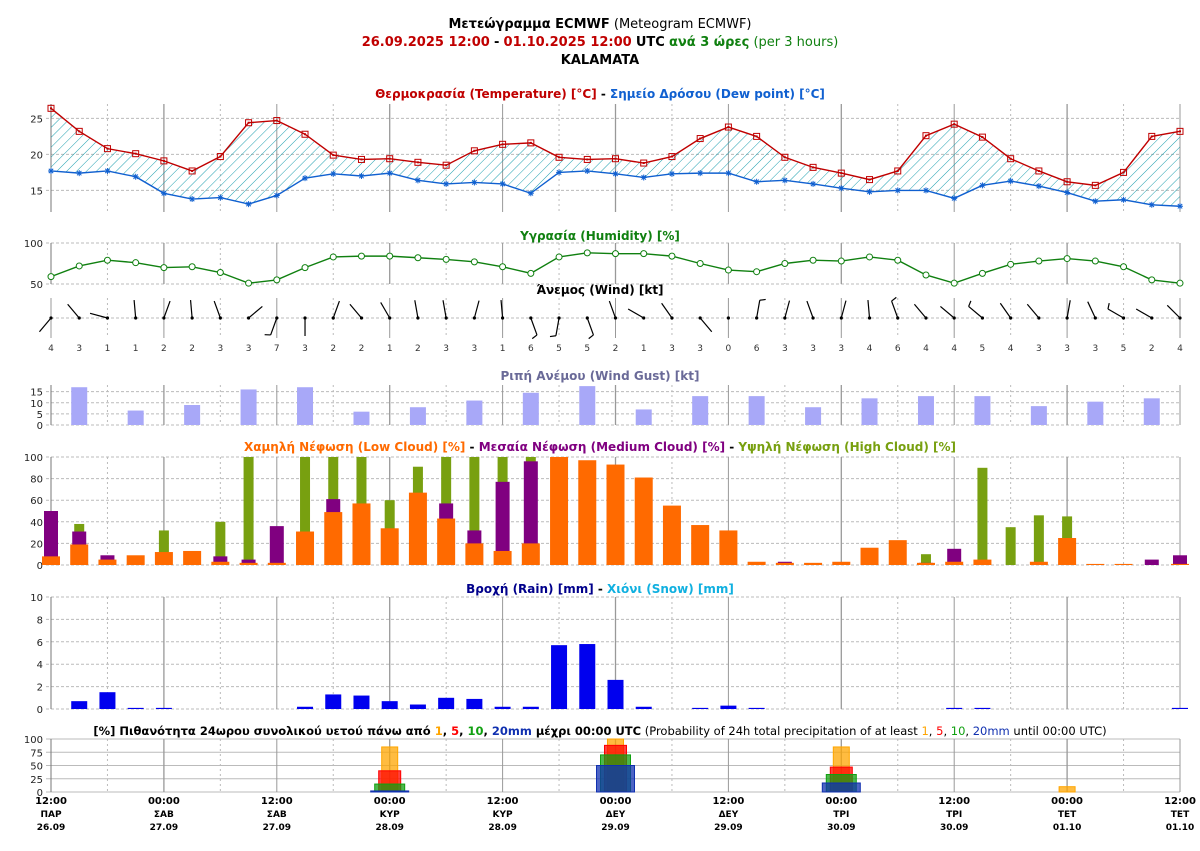  I want to click on wind-speed-label: 1, so click(503, 349).